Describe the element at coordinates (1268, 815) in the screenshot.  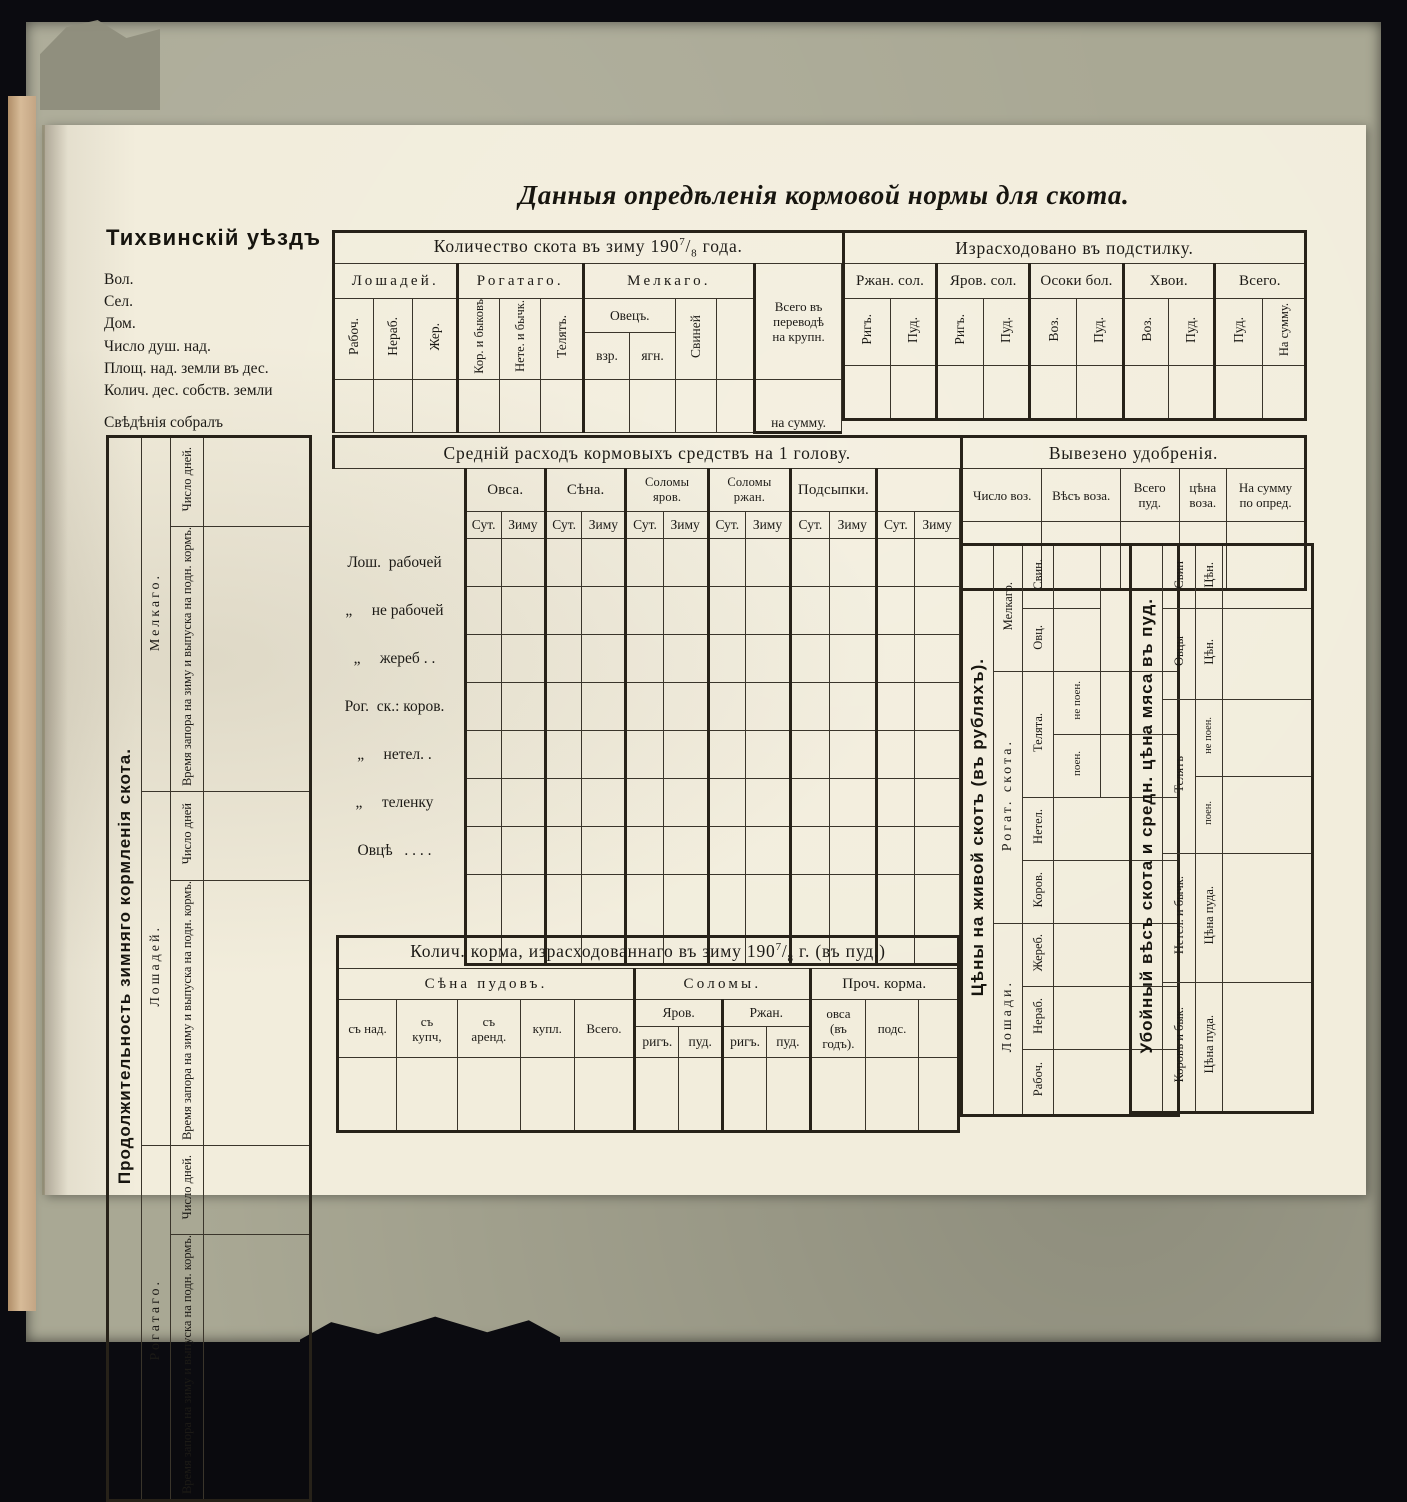
I see `cell-calf-fed` at that location.